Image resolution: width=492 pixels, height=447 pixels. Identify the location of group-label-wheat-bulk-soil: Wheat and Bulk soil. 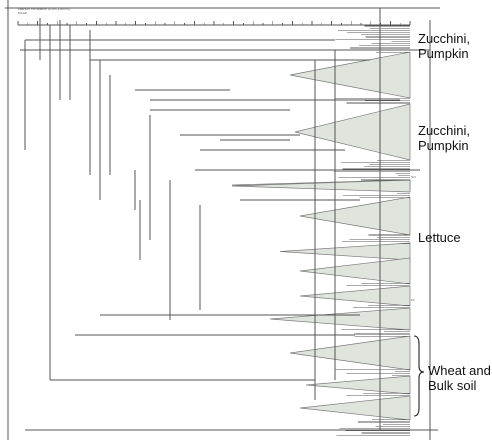
(459, 378).